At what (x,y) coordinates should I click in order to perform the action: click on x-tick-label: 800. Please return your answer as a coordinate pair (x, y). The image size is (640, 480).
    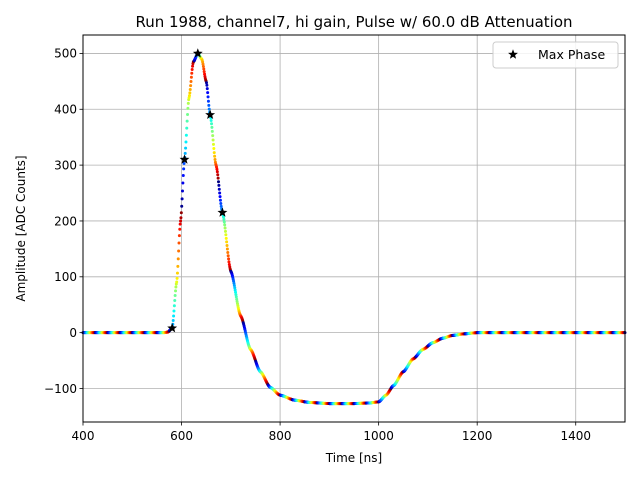
    Looking at the image, I should click on (280, 436).